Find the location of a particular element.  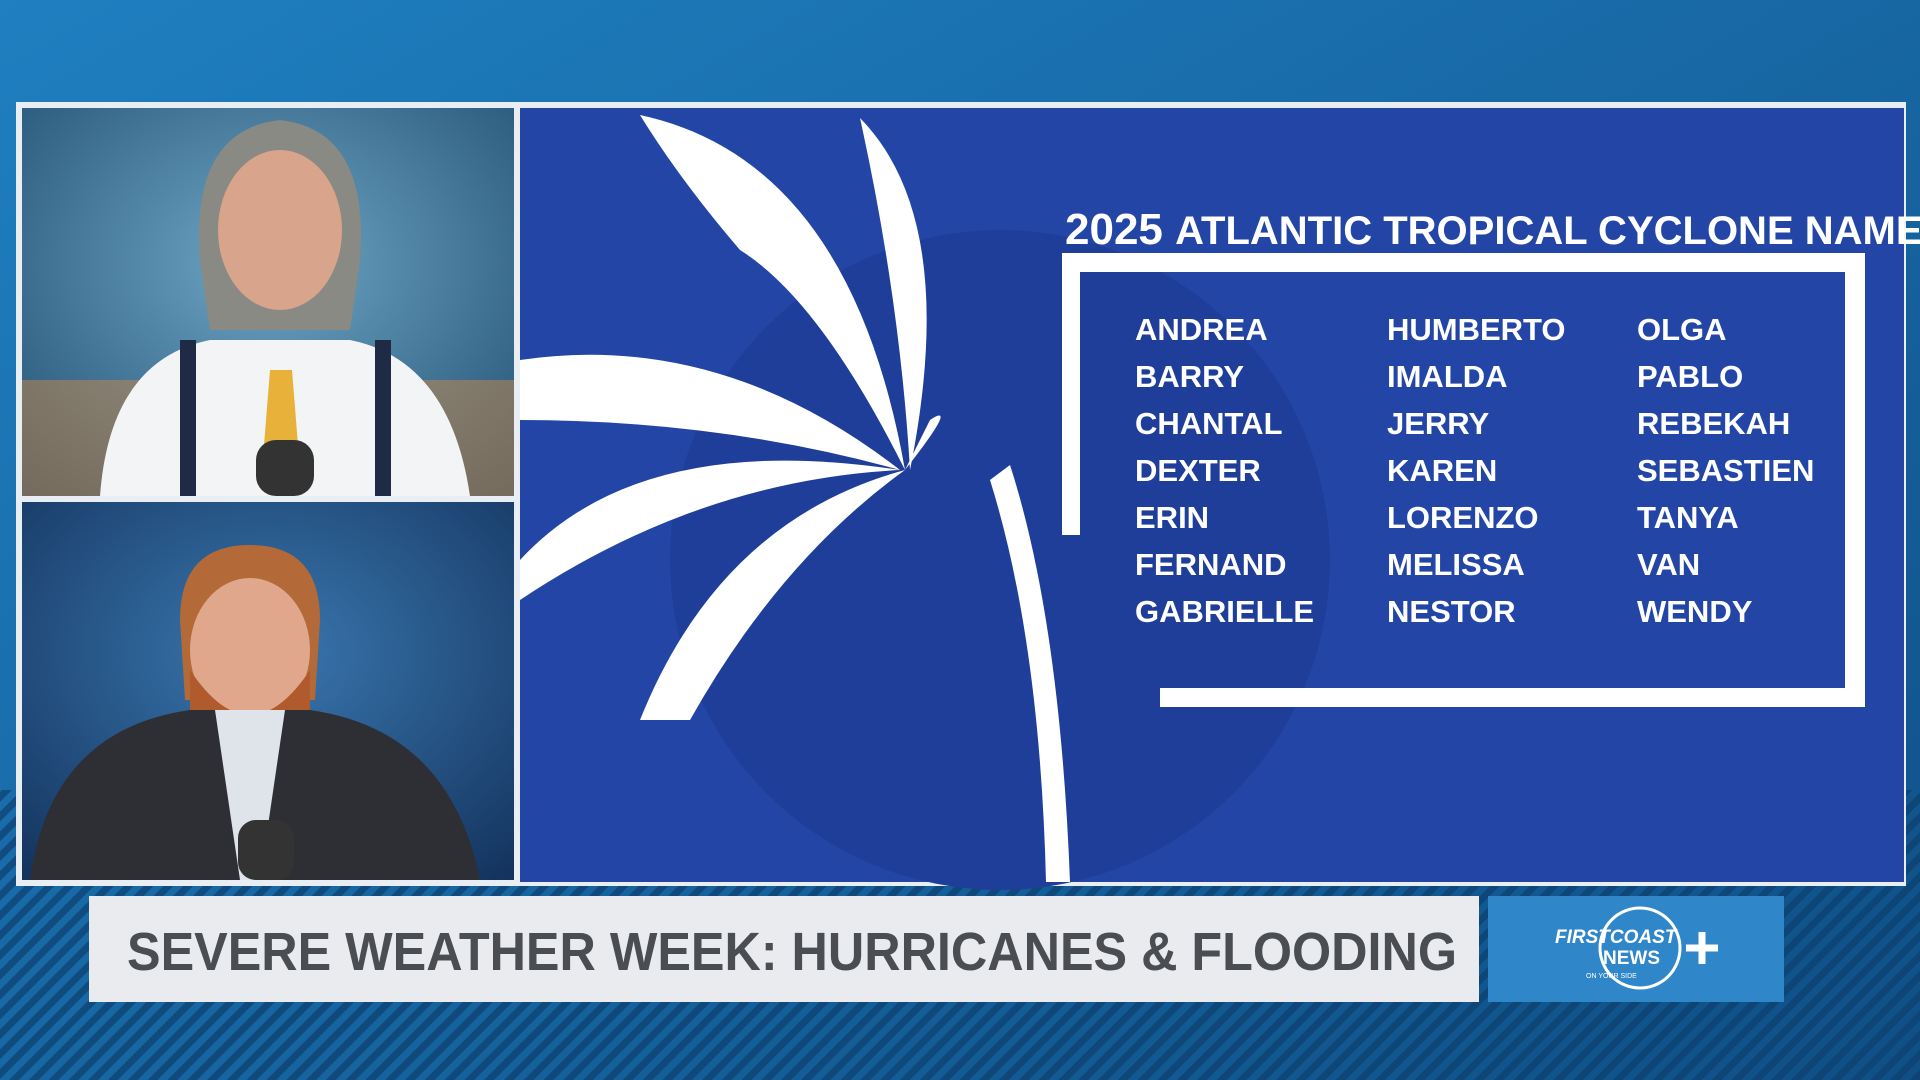

storm-name: WENDY is located at coordinates (1695, 611).